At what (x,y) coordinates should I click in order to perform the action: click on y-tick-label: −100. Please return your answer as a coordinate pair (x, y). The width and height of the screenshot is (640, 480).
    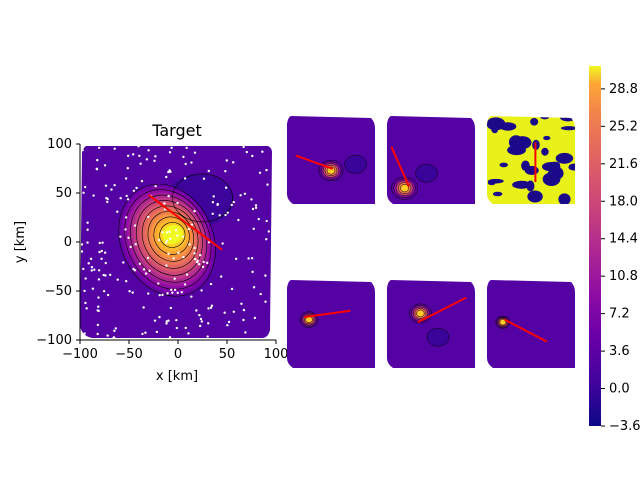
    Looking at the image, I should click on (54, 340).